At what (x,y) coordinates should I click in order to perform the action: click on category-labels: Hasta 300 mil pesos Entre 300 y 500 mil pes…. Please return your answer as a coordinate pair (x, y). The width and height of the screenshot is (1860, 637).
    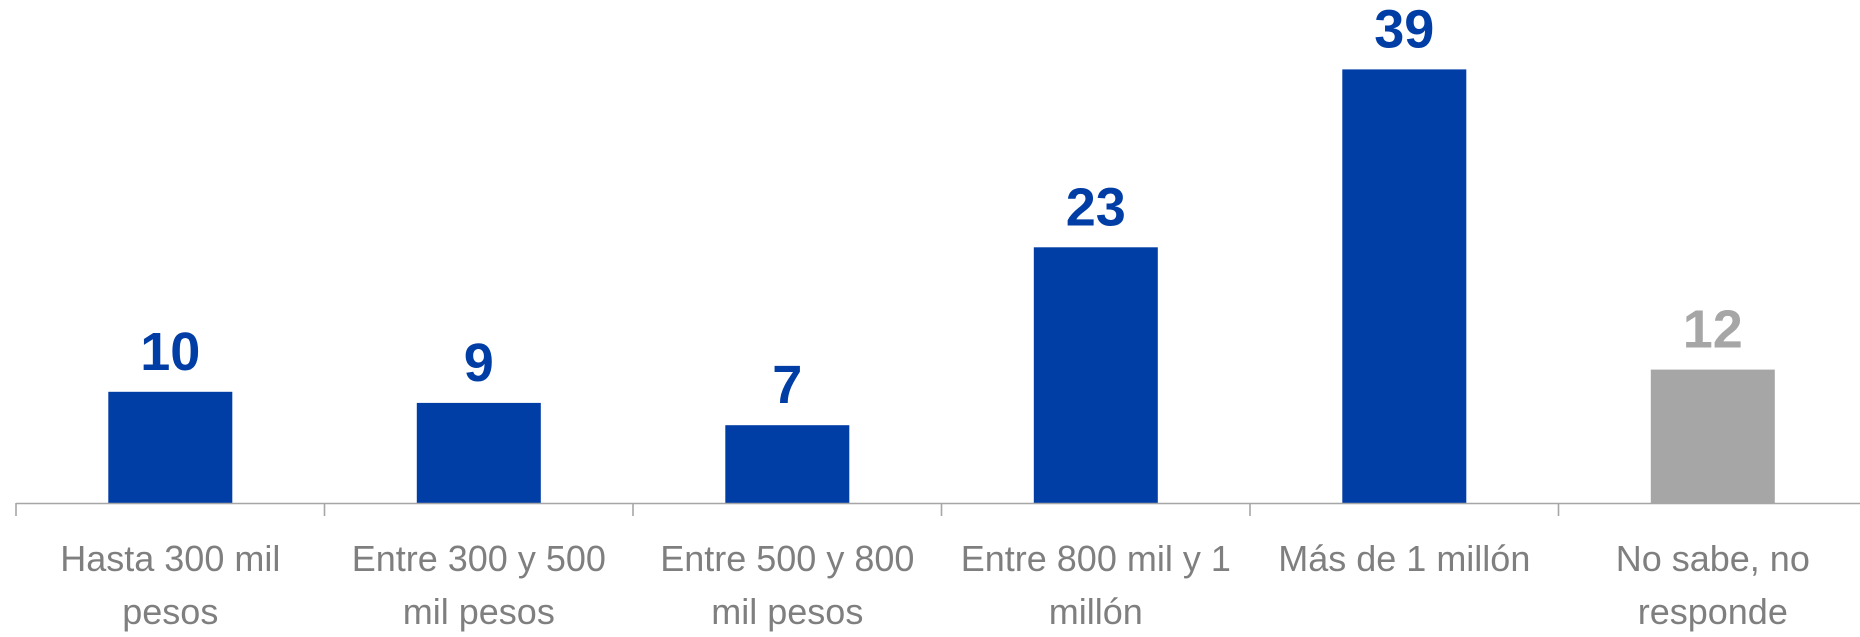
    Looking at the image, I should click on (935, 585).